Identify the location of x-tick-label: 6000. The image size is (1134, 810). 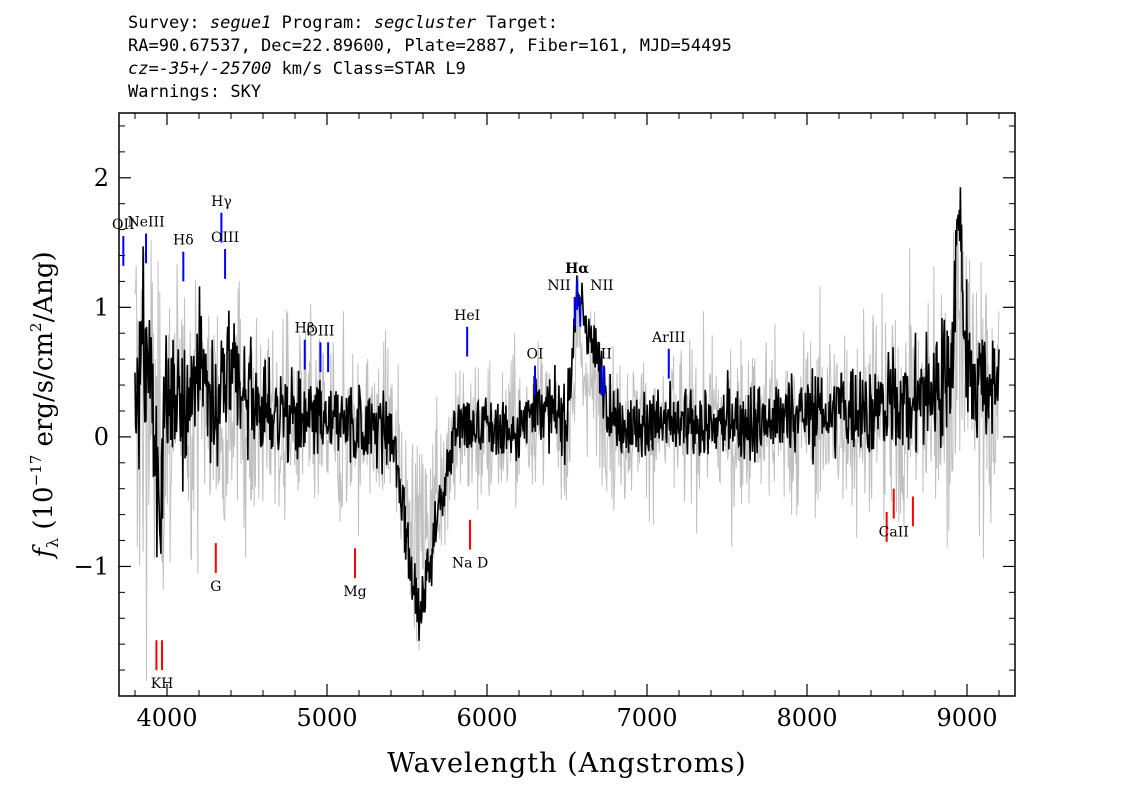
(486, 718).